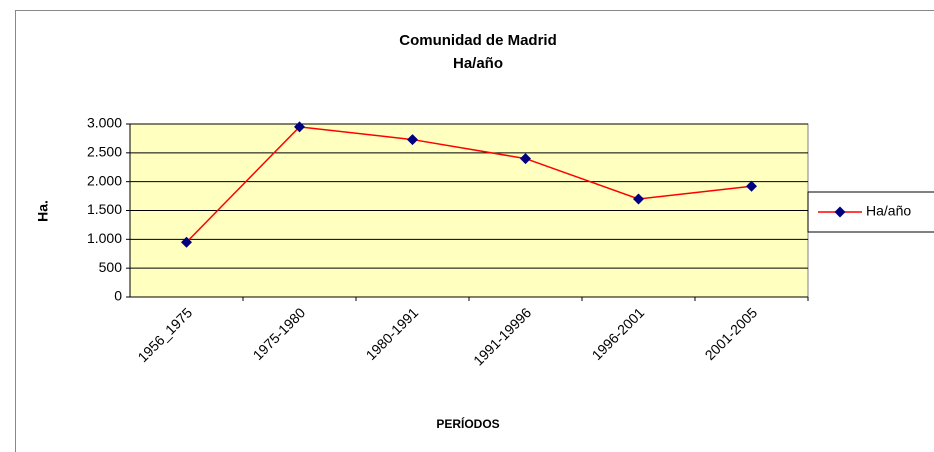  I want to click on chart-title: Comunidad de Madrid, so click(478, 40).